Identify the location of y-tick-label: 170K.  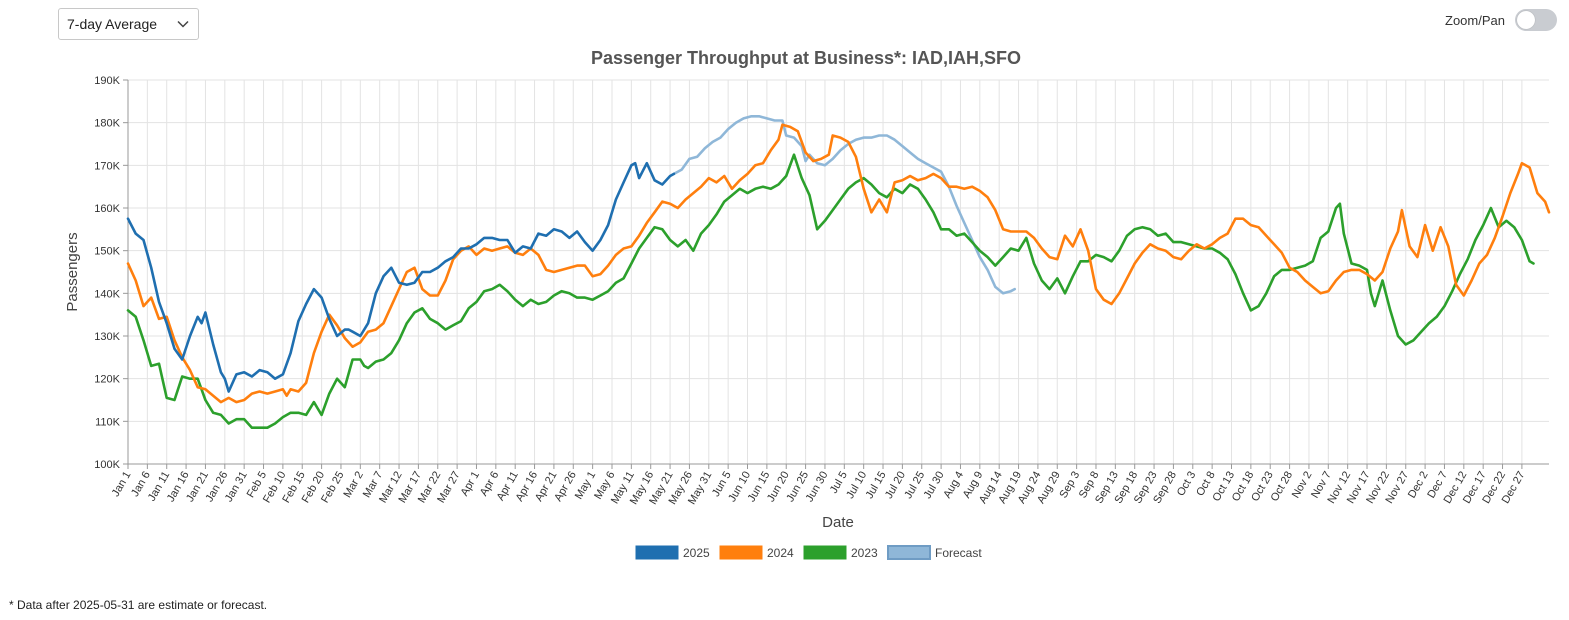
(107, 166).